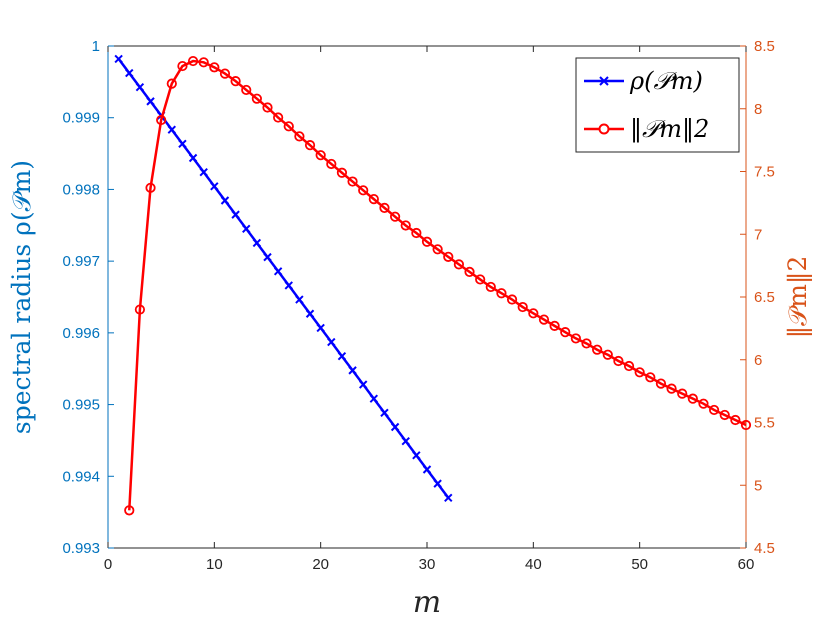 Image resolution: width=830 pixels, height=623 pixels. What do you see at coordinates (81, 405) in the screenshot?
I see `y-left-tick-label: 0.995` at bounding box center [81, 405].